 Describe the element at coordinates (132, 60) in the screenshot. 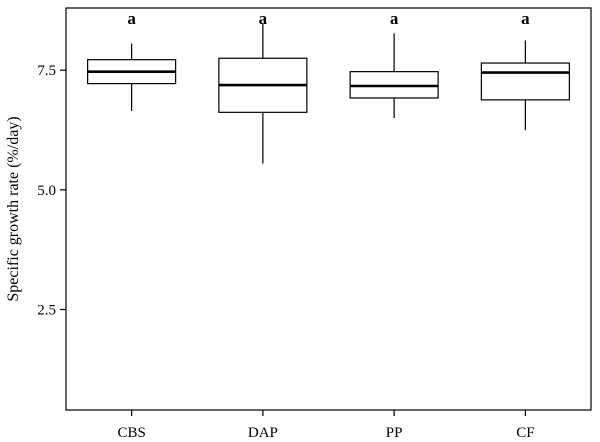

I see `box-cbs: a` at that location.